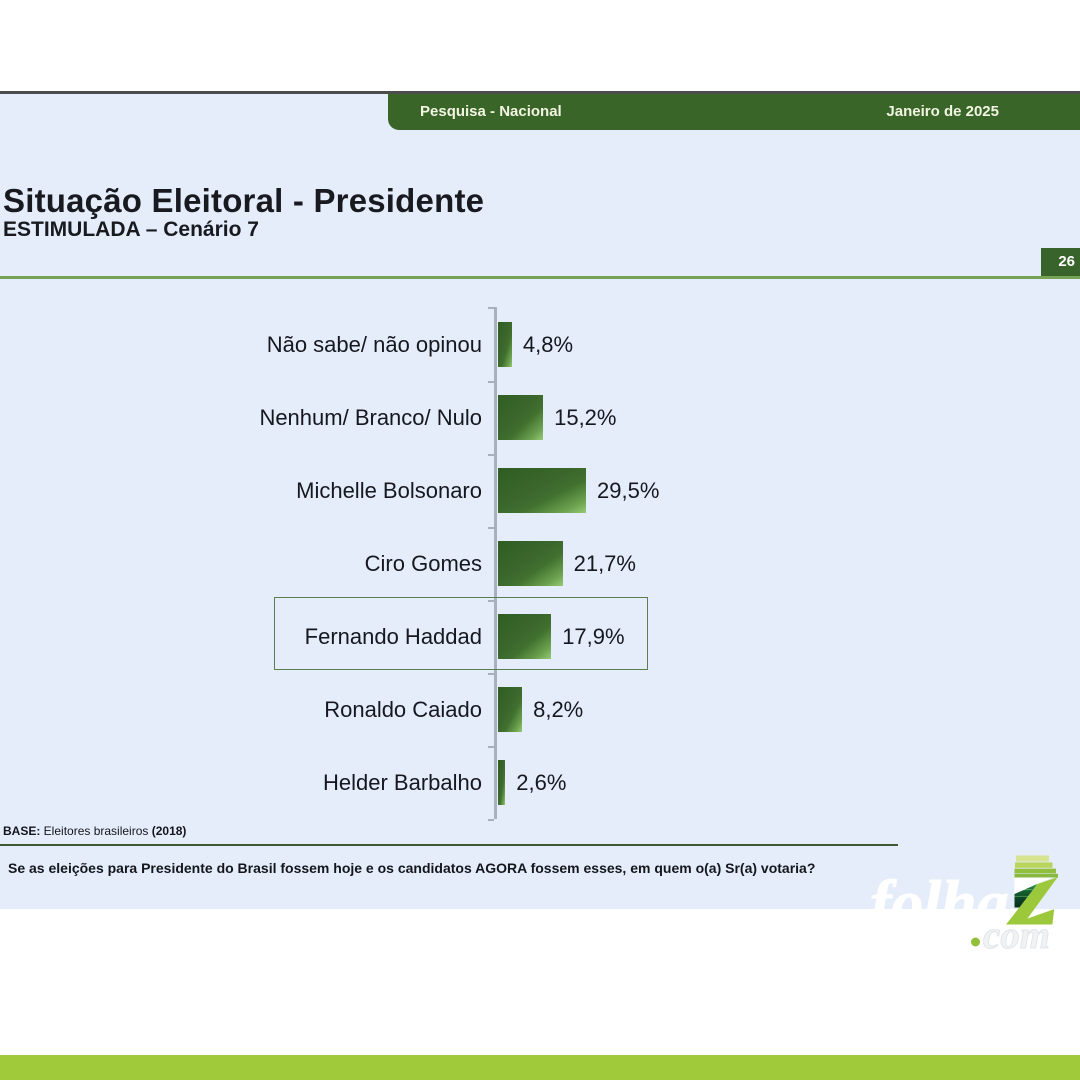 The height and width of the screenshot is (1080, 1080). What do you see at coordinates (1016, 935) in the screenshot?
I see `svg-text: com` at bounding box center [1016, 935].